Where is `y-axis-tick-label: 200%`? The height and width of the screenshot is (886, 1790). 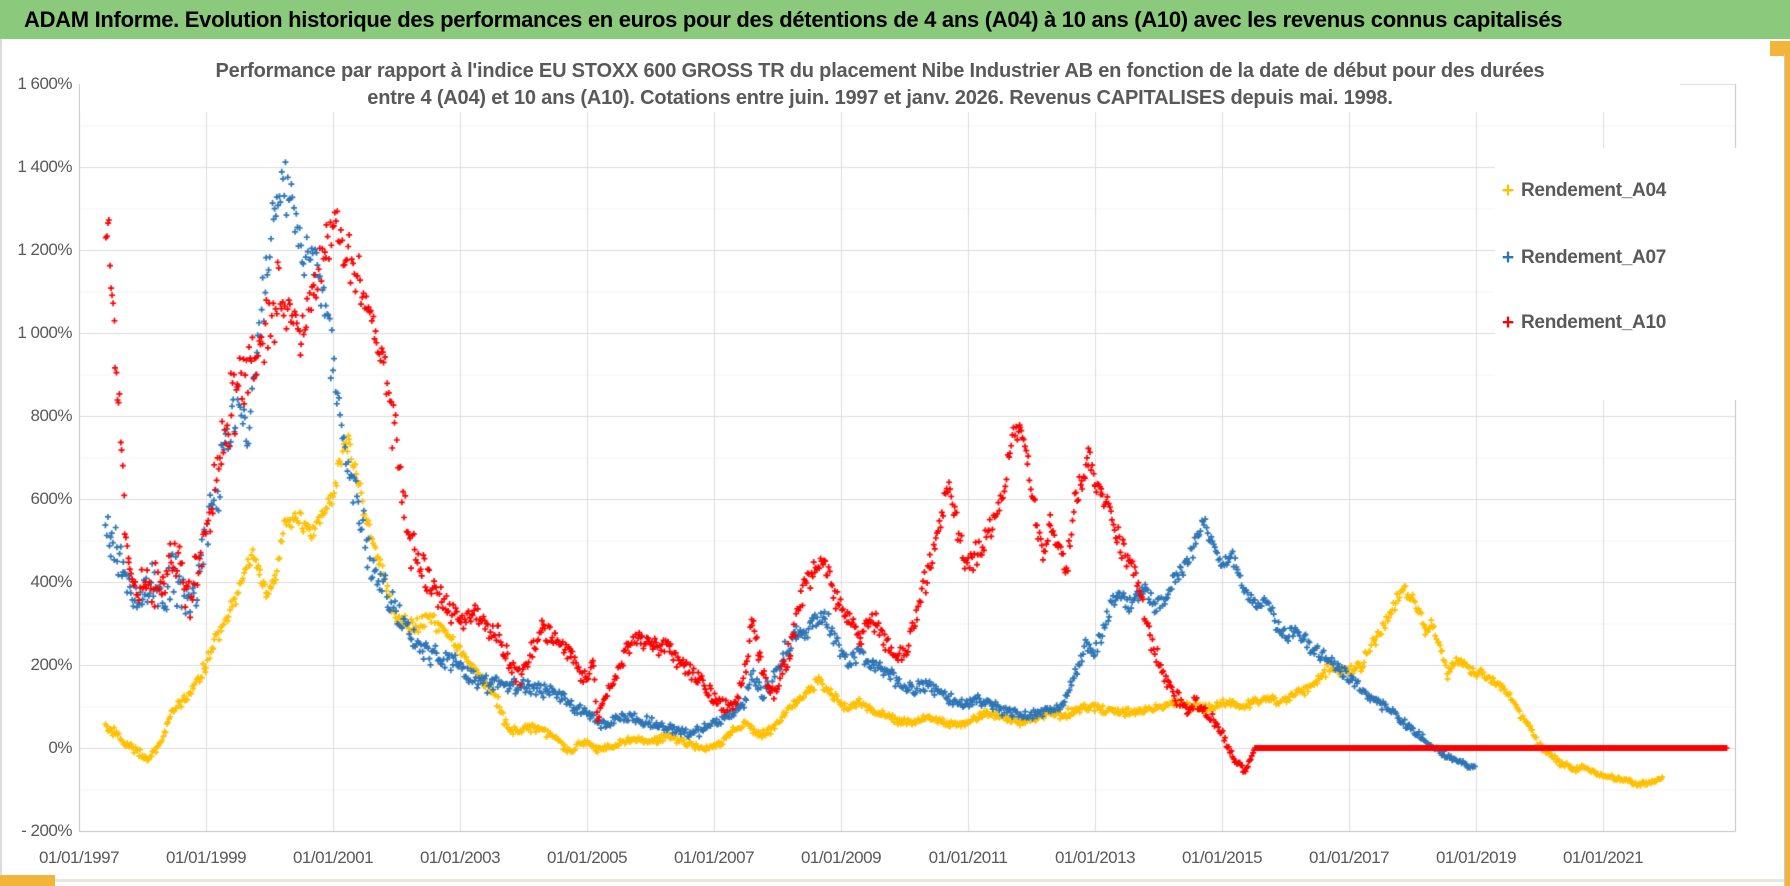
y-axis-tick-label: 200% is located at coordinates (51, 664).